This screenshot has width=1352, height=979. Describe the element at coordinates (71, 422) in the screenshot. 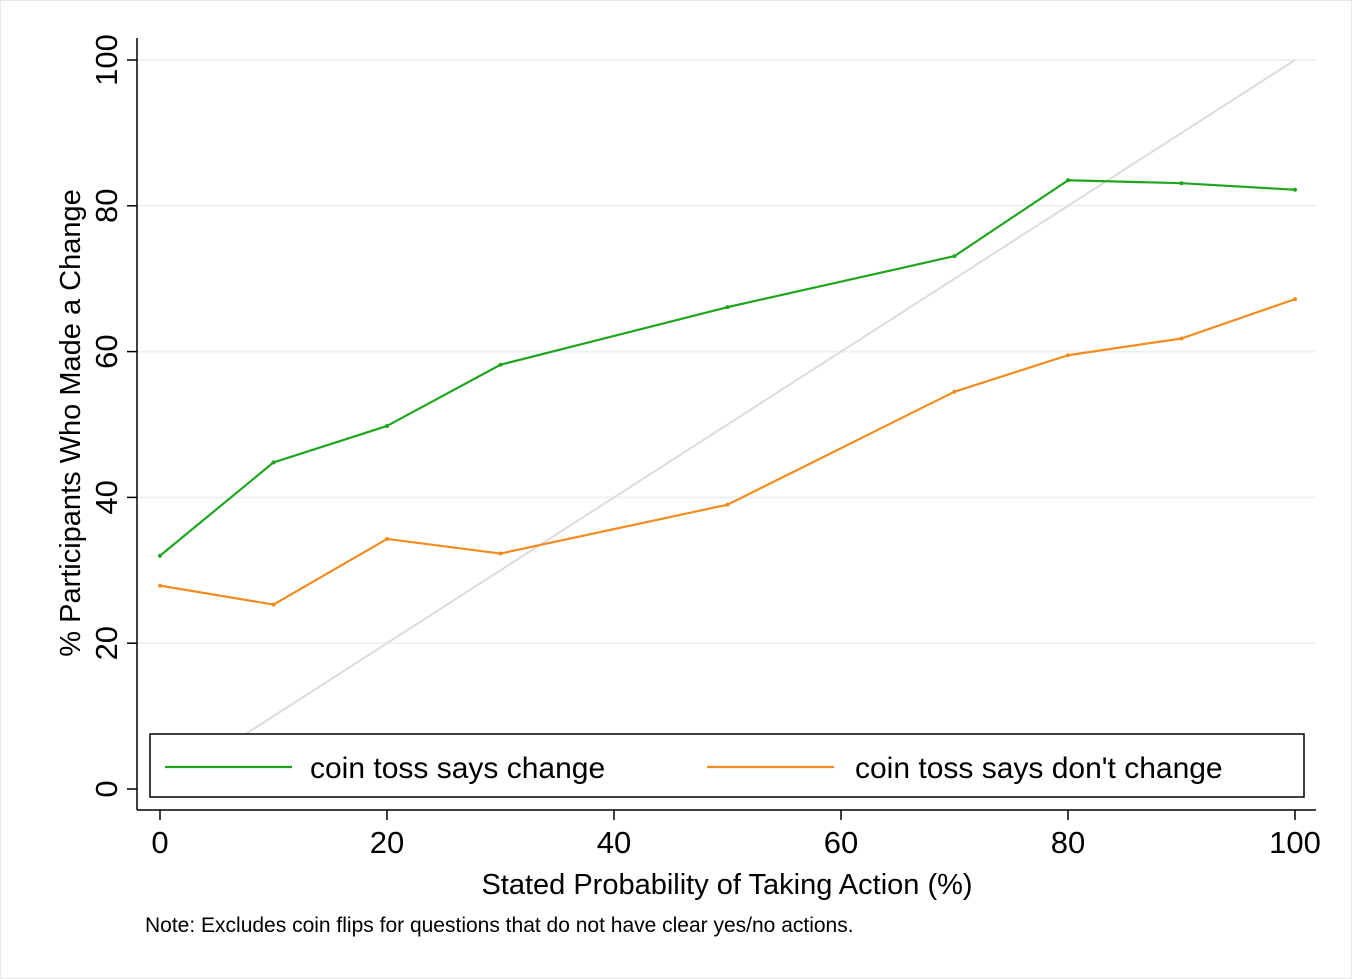

I see `y-axis-title: % Participants Who Made a Change` at that location.